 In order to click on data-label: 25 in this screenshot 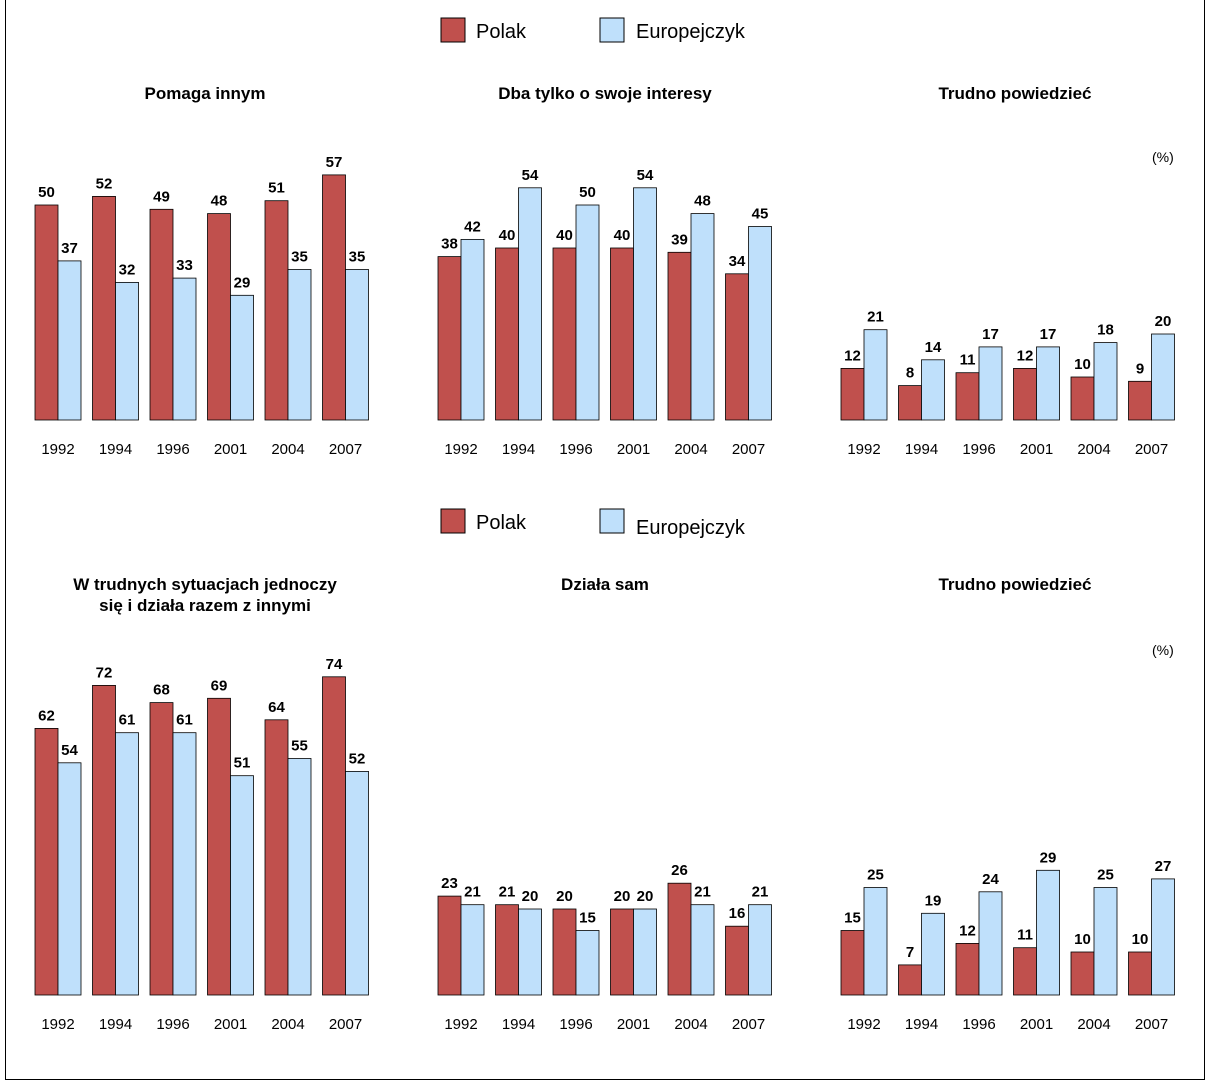, I will do `click(1105, 875)`.